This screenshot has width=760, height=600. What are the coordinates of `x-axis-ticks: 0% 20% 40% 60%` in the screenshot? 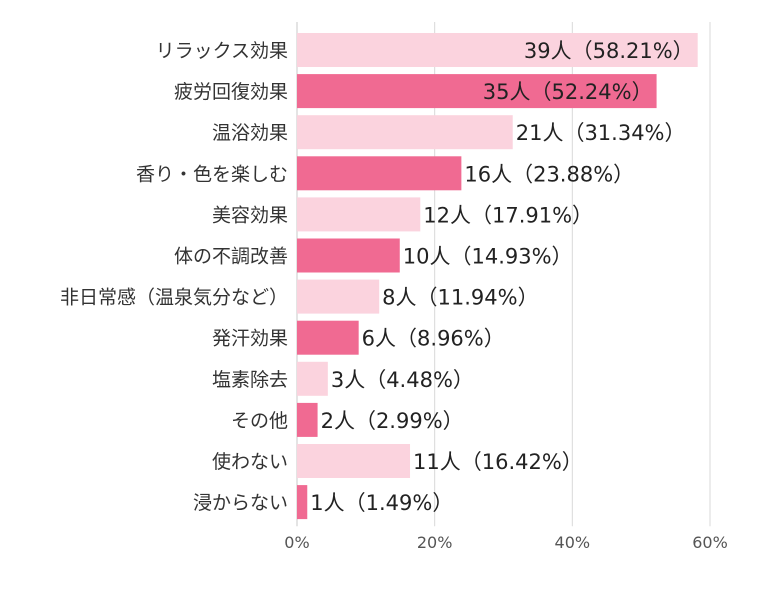 It's located at (505, 542).